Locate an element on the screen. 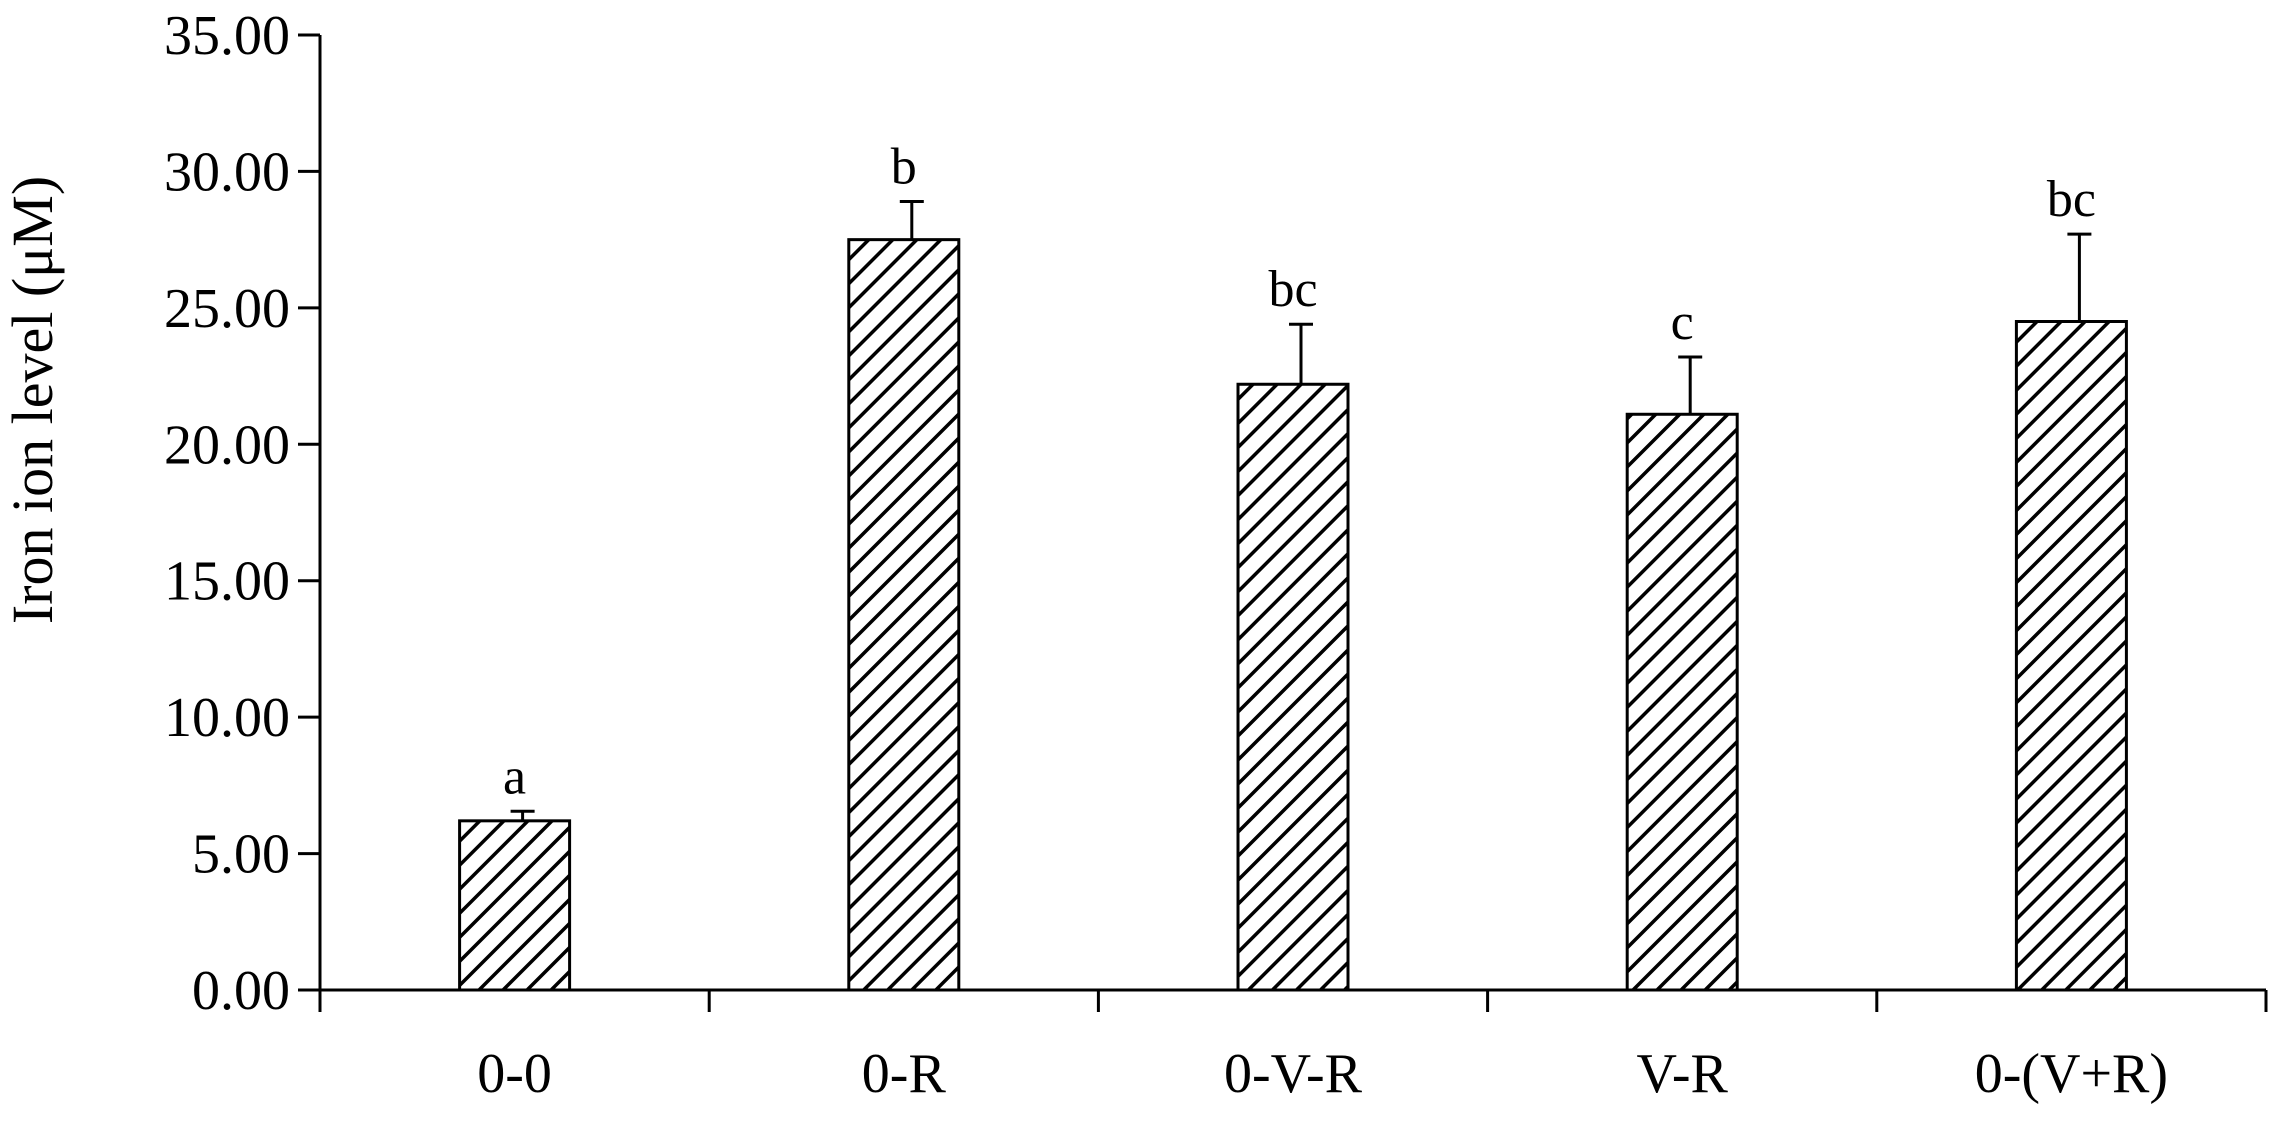 The height and width of the screenshot is (1121, 2279). x-tick-label: 0-(V+R) is located at coordinates (2071, 1074).